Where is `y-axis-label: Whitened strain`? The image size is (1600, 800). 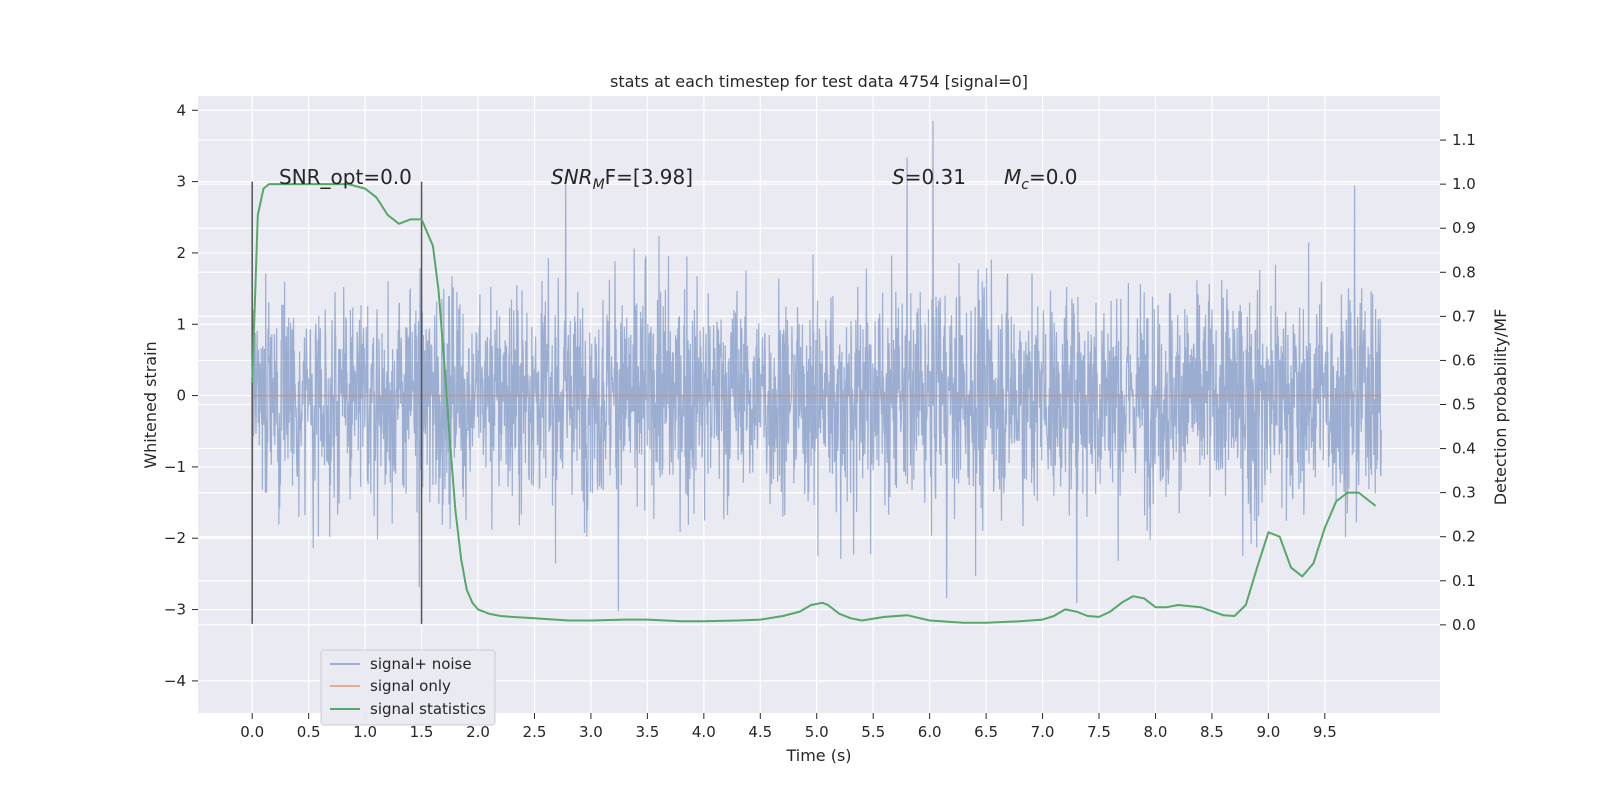
y-axis-label: Whitened strain is located at coordinates (150, 404).